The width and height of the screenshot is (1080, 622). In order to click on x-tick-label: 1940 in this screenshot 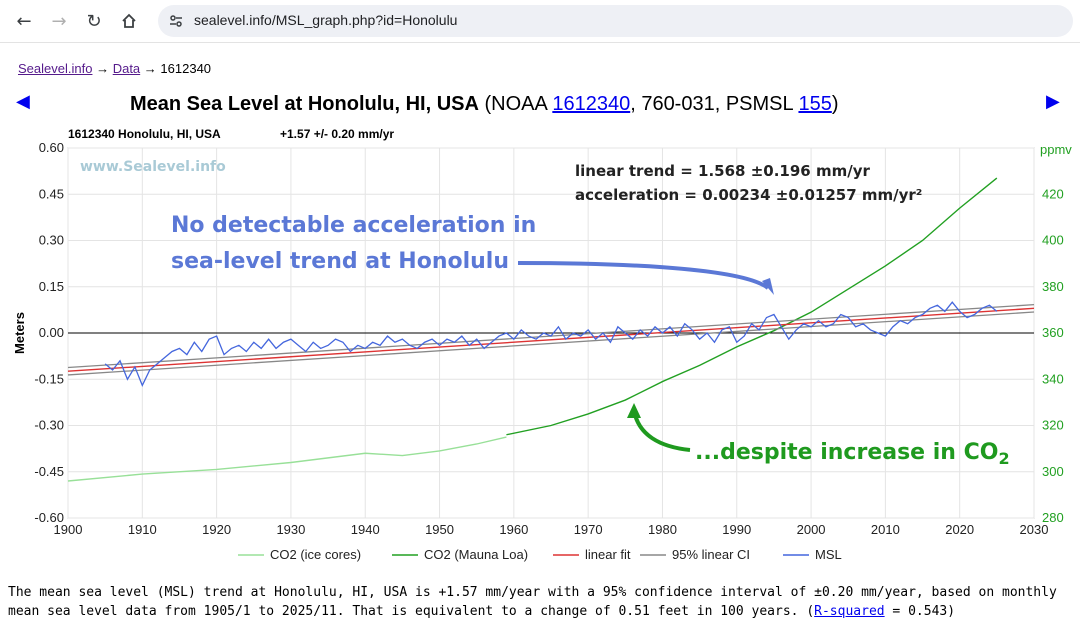, I will do `click(365, 529)`.